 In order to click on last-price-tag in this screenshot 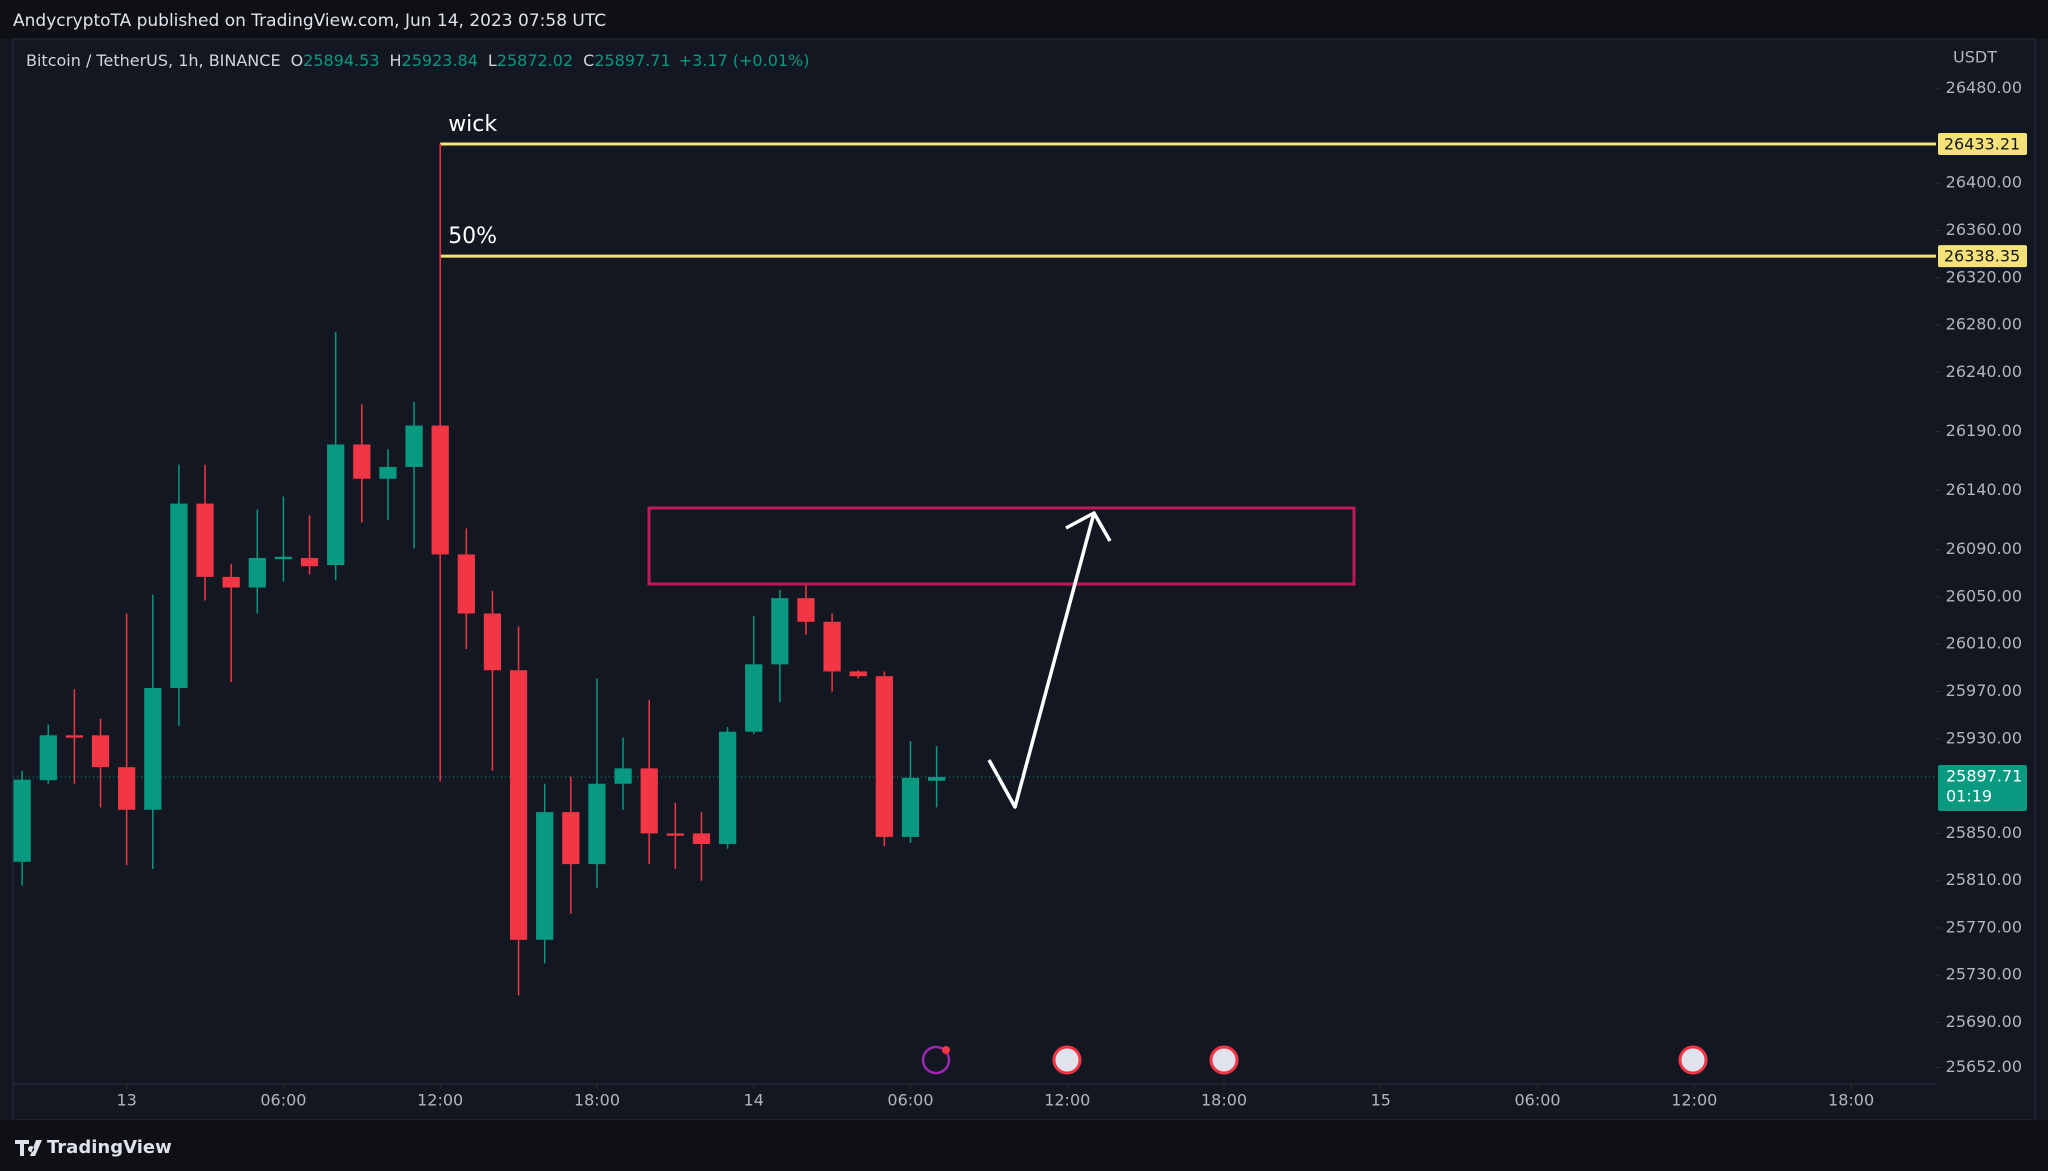, I will do `click(1982, 787)`.